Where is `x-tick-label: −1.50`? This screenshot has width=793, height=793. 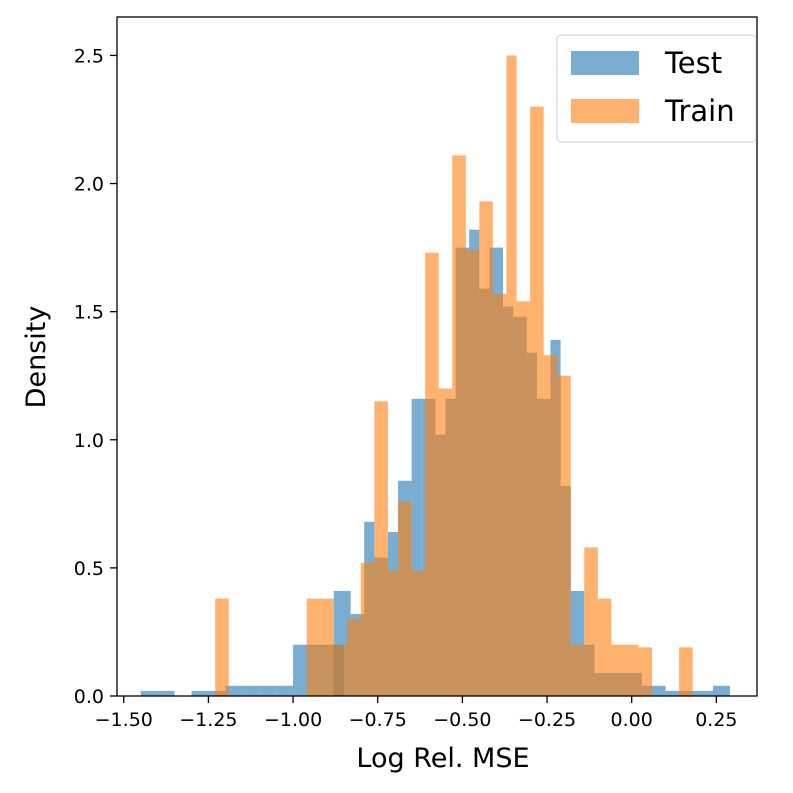 x-tick-label: −1.50 is located at coordinates (124, 720).